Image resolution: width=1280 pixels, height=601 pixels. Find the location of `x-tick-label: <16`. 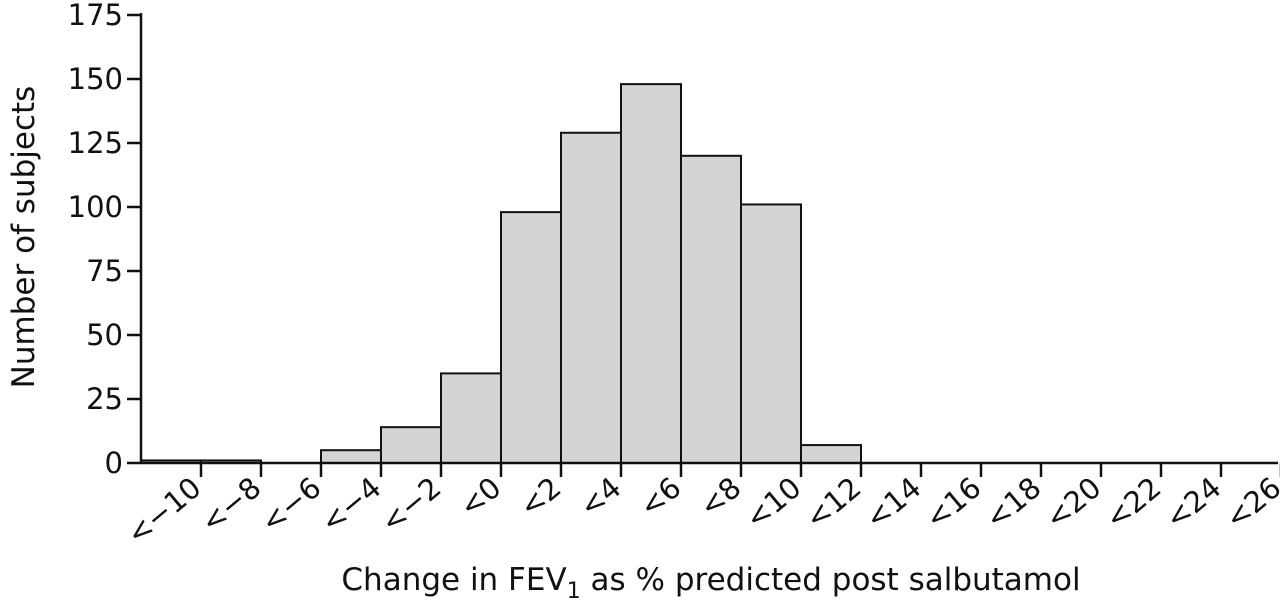

x-tick-label: <16 is located at coordinates (953, 502).